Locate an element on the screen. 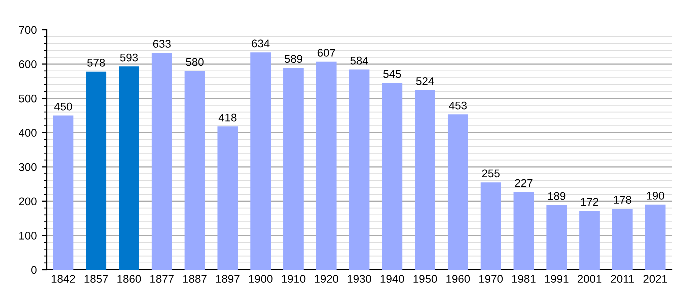 Image resolution: width=700 pixels, height=300 pixels. data-label: 634 is located at coordinates (261, 44).